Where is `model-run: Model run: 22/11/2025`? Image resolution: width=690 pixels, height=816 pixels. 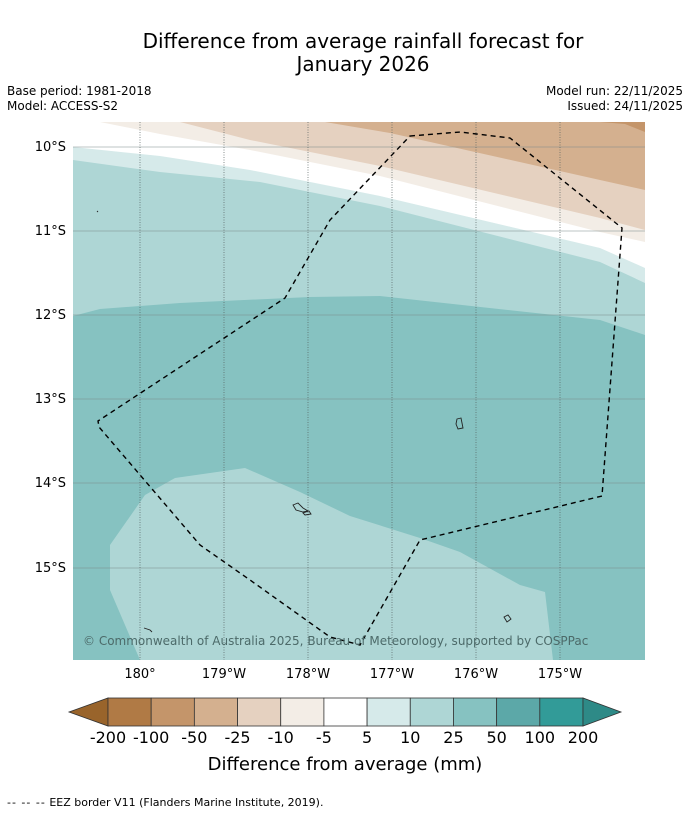
model-run: Model run: 22/11/2025 is located at coordinates (614, 91).